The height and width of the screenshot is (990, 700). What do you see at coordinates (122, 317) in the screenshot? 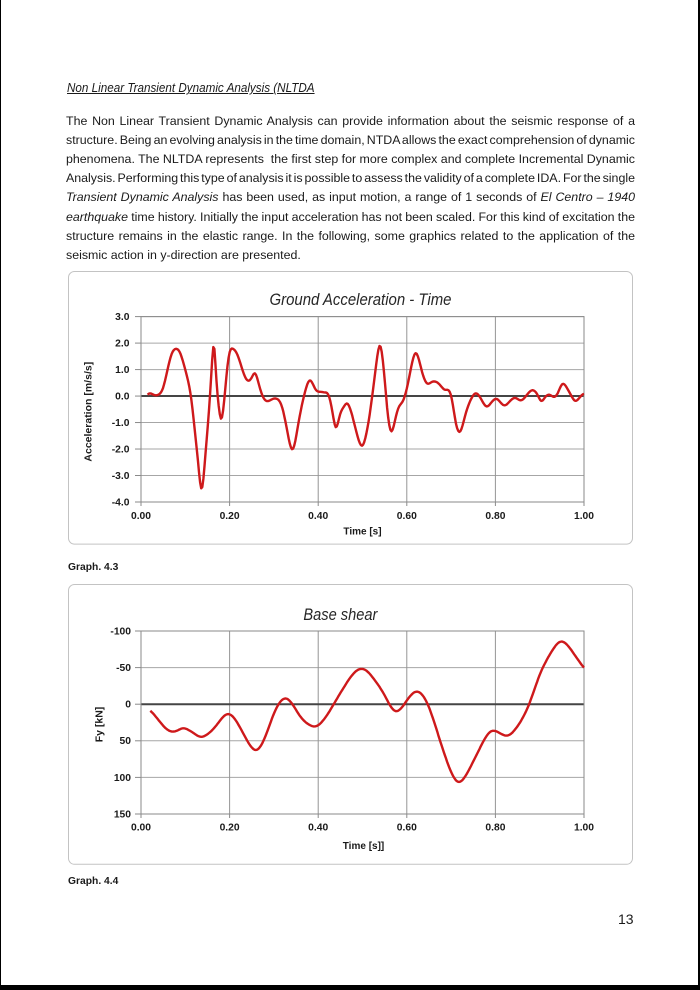
I see `svg-text: 3.0` at bounding box center [122, 317].